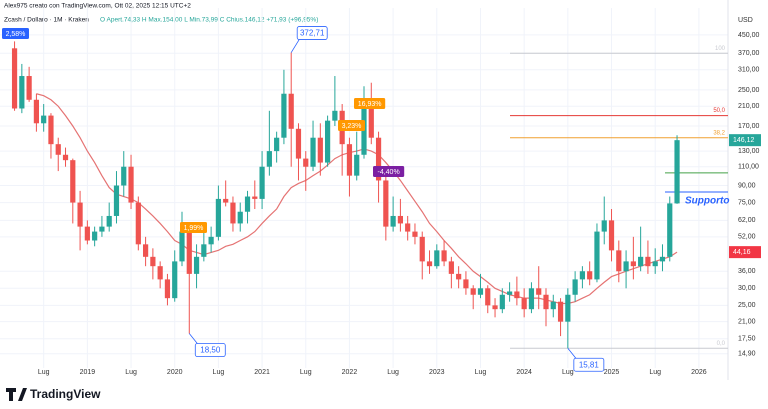  What do you see at coordinates (747, 322) in the screenshot?
I see `y-tick-label: 21,00` at bounding box center [747, 322].